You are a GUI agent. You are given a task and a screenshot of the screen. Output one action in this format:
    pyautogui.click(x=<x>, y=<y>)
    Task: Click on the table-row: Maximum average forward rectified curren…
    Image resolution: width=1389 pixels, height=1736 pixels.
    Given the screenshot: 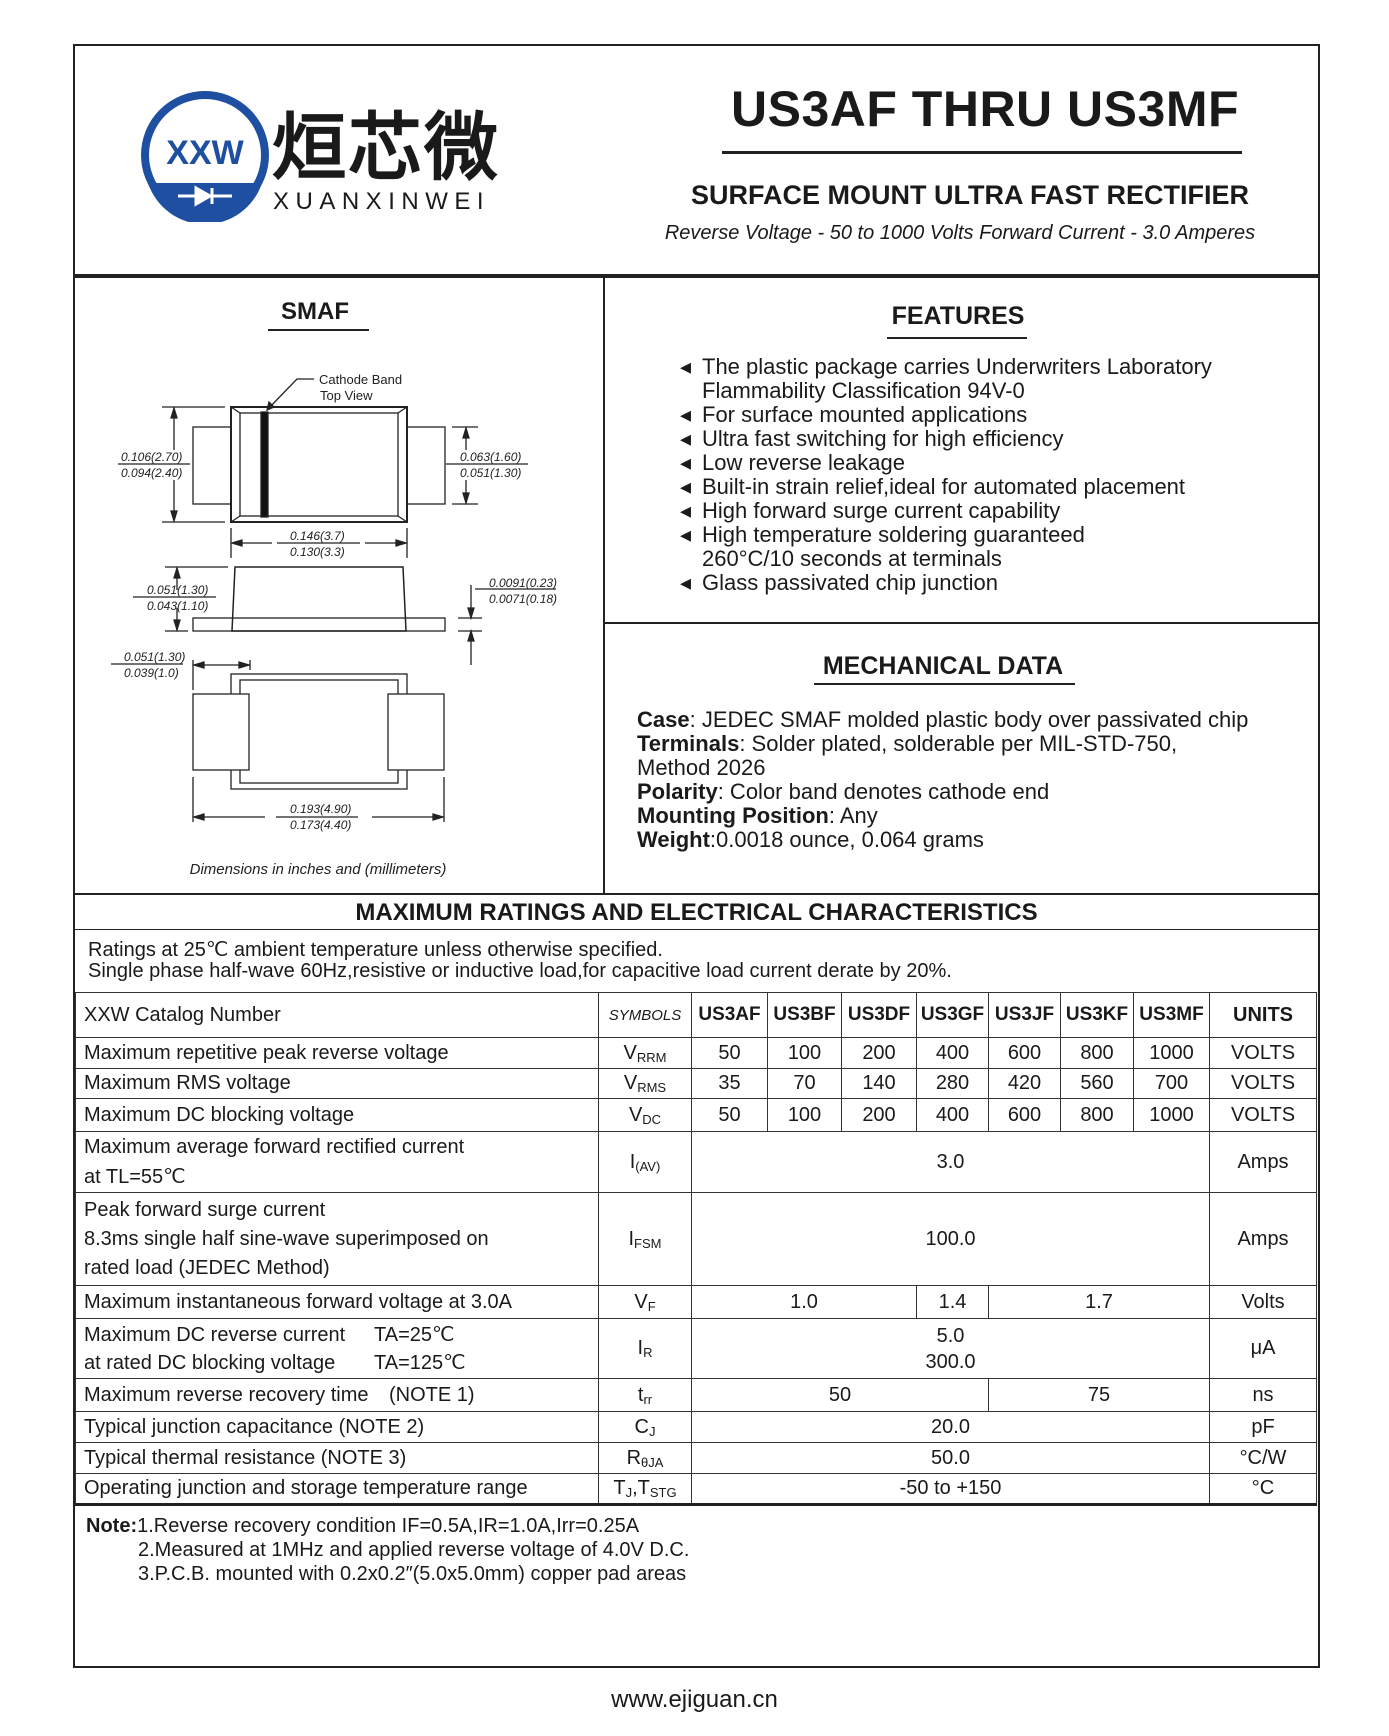 What is the action you would take?
    pyautogui.click(x=696, y=1162)
    